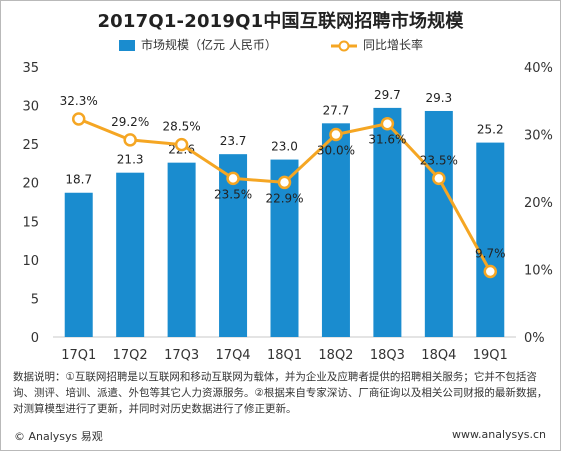 The image size is (561, 451). I want to click on bar-18Q3, so click(387, 222).